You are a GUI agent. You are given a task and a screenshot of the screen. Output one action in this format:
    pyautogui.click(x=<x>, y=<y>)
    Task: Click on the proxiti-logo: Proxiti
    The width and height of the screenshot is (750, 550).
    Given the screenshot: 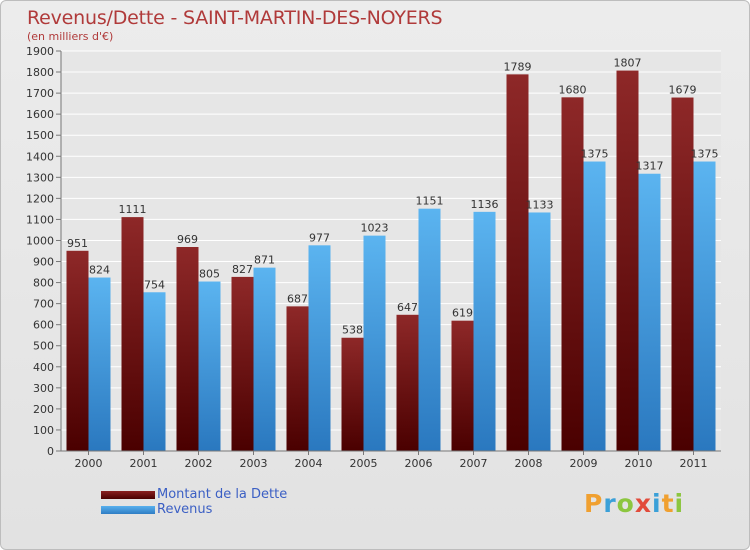 What is the action you would take?
    pyautogui.click(x=634, y=503)
    